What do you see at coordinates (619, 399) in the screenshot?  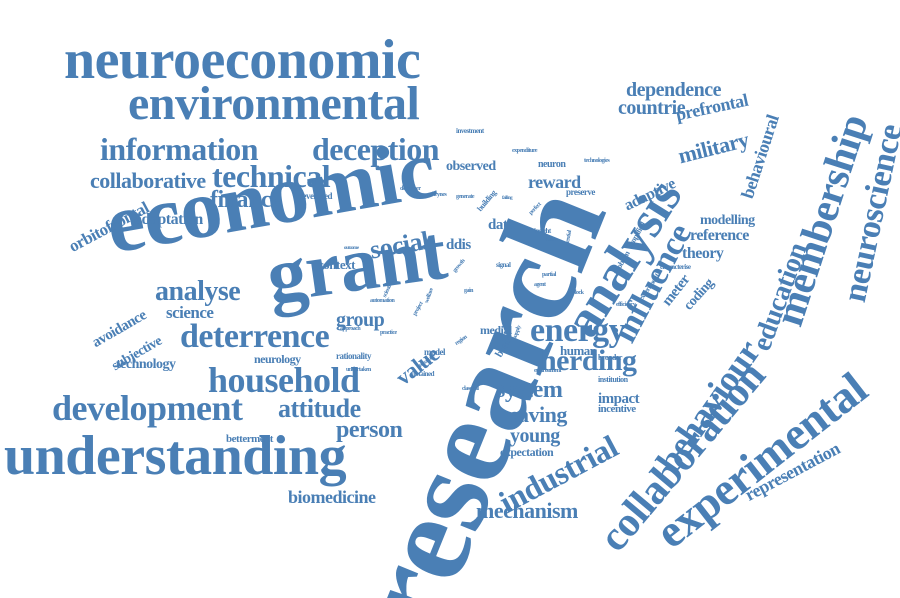 I see `word: impact` at bounding box center [619, 399].